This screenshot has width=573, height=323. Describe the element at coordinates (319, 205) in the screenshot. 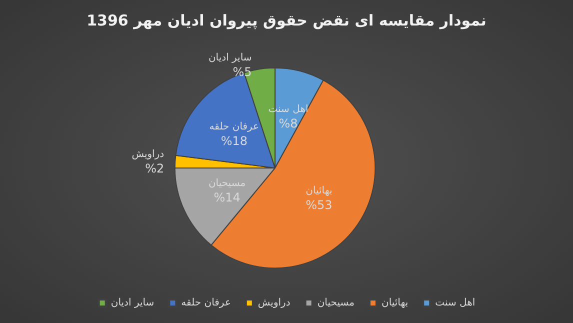

I see `data-label: %53` at that location.